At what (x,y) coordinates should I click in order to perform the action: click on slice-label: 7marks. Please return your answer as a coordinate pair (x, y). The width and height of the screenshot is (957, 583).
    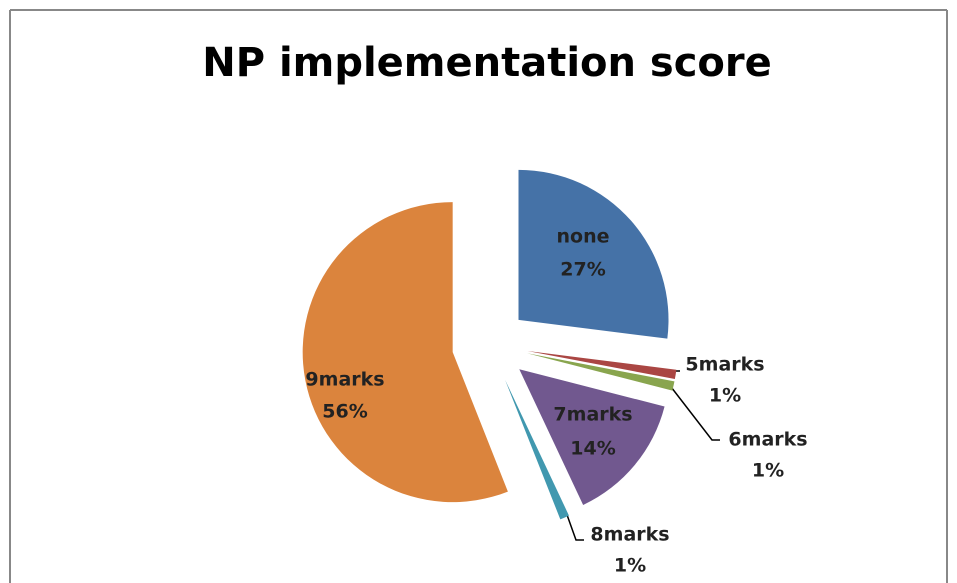
    Looking at the image, I should click on (592, 415).